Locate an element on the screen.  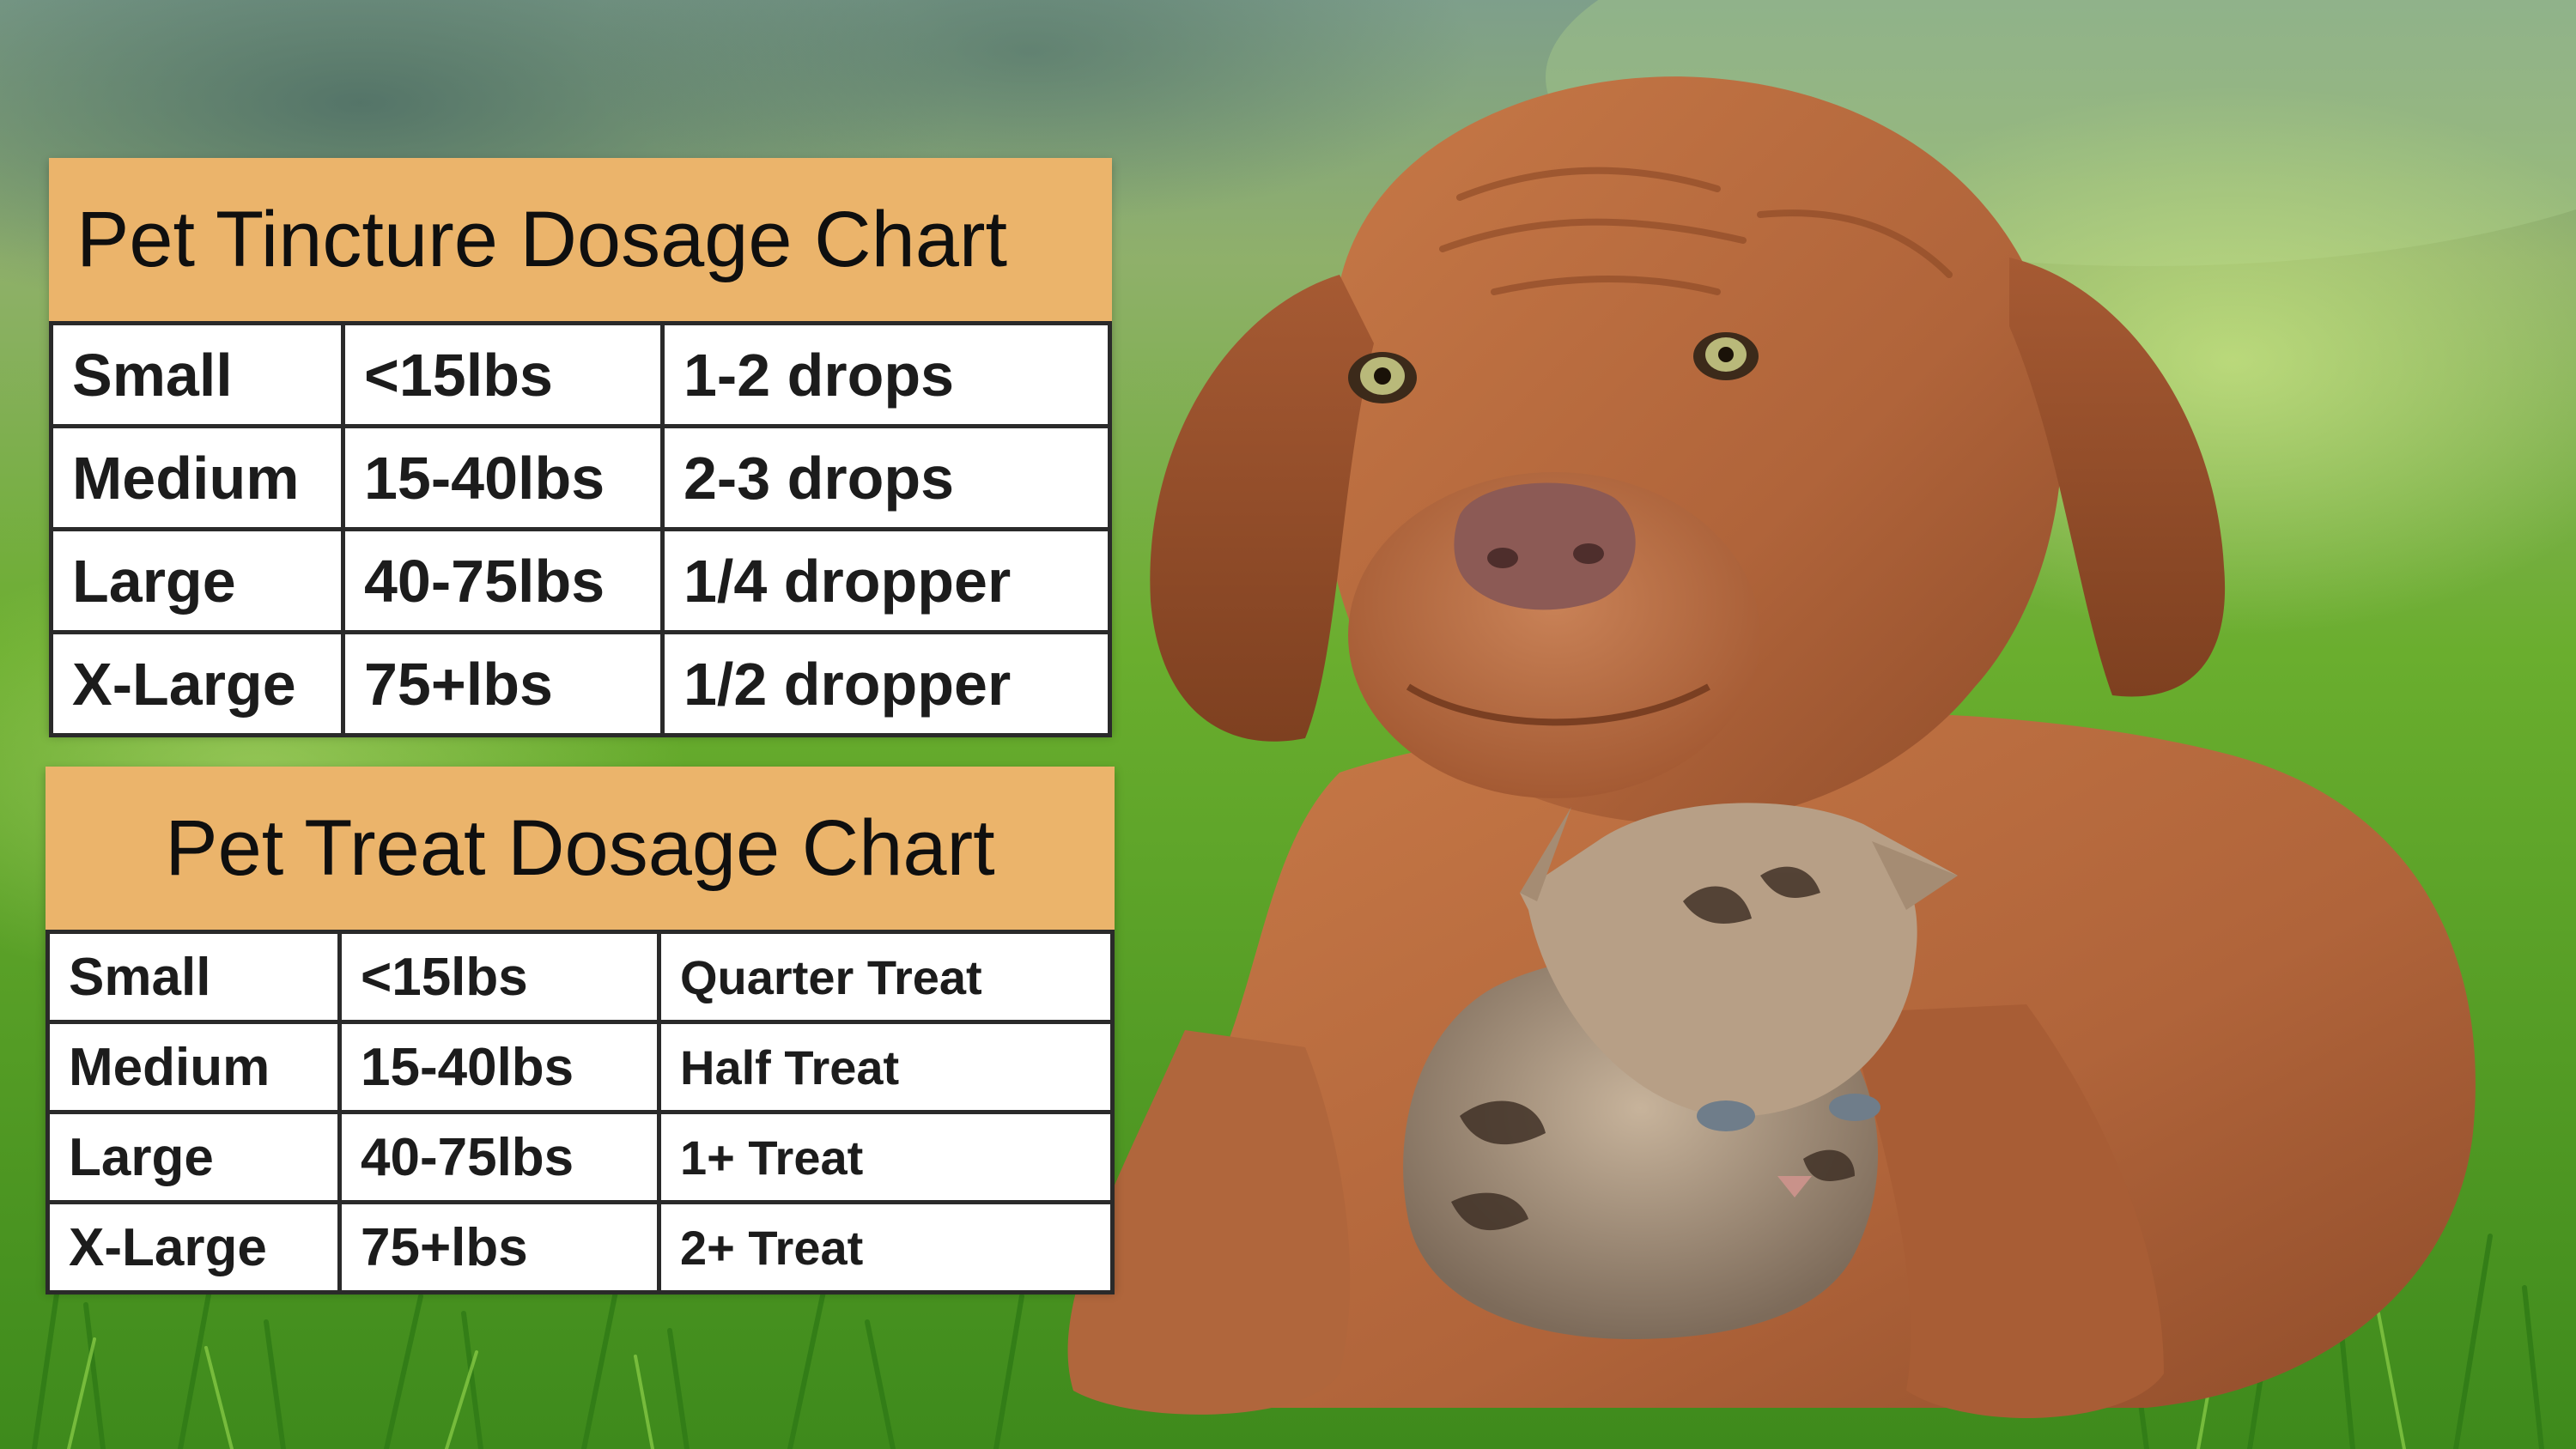
table-row: Large 40-75lbs 1+ Treat is located at coordinates (580, 1157).